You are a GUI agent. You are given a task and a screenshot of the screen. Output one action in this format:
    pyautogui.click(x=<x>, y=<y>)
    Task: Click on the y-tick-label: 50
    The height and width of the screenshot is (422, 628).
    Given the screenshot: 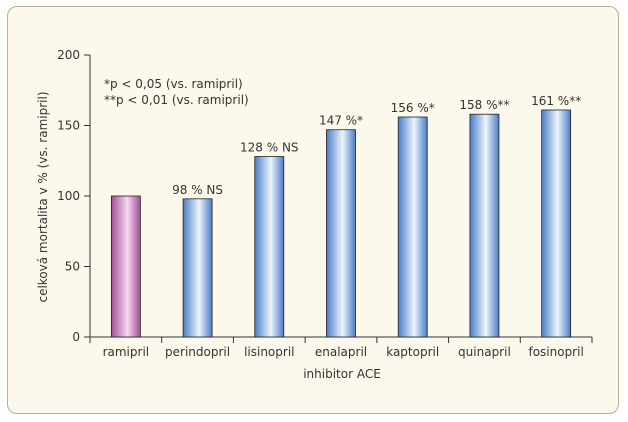 What is the action you would take?
    pyautogui.click(x=72, y=267)
    